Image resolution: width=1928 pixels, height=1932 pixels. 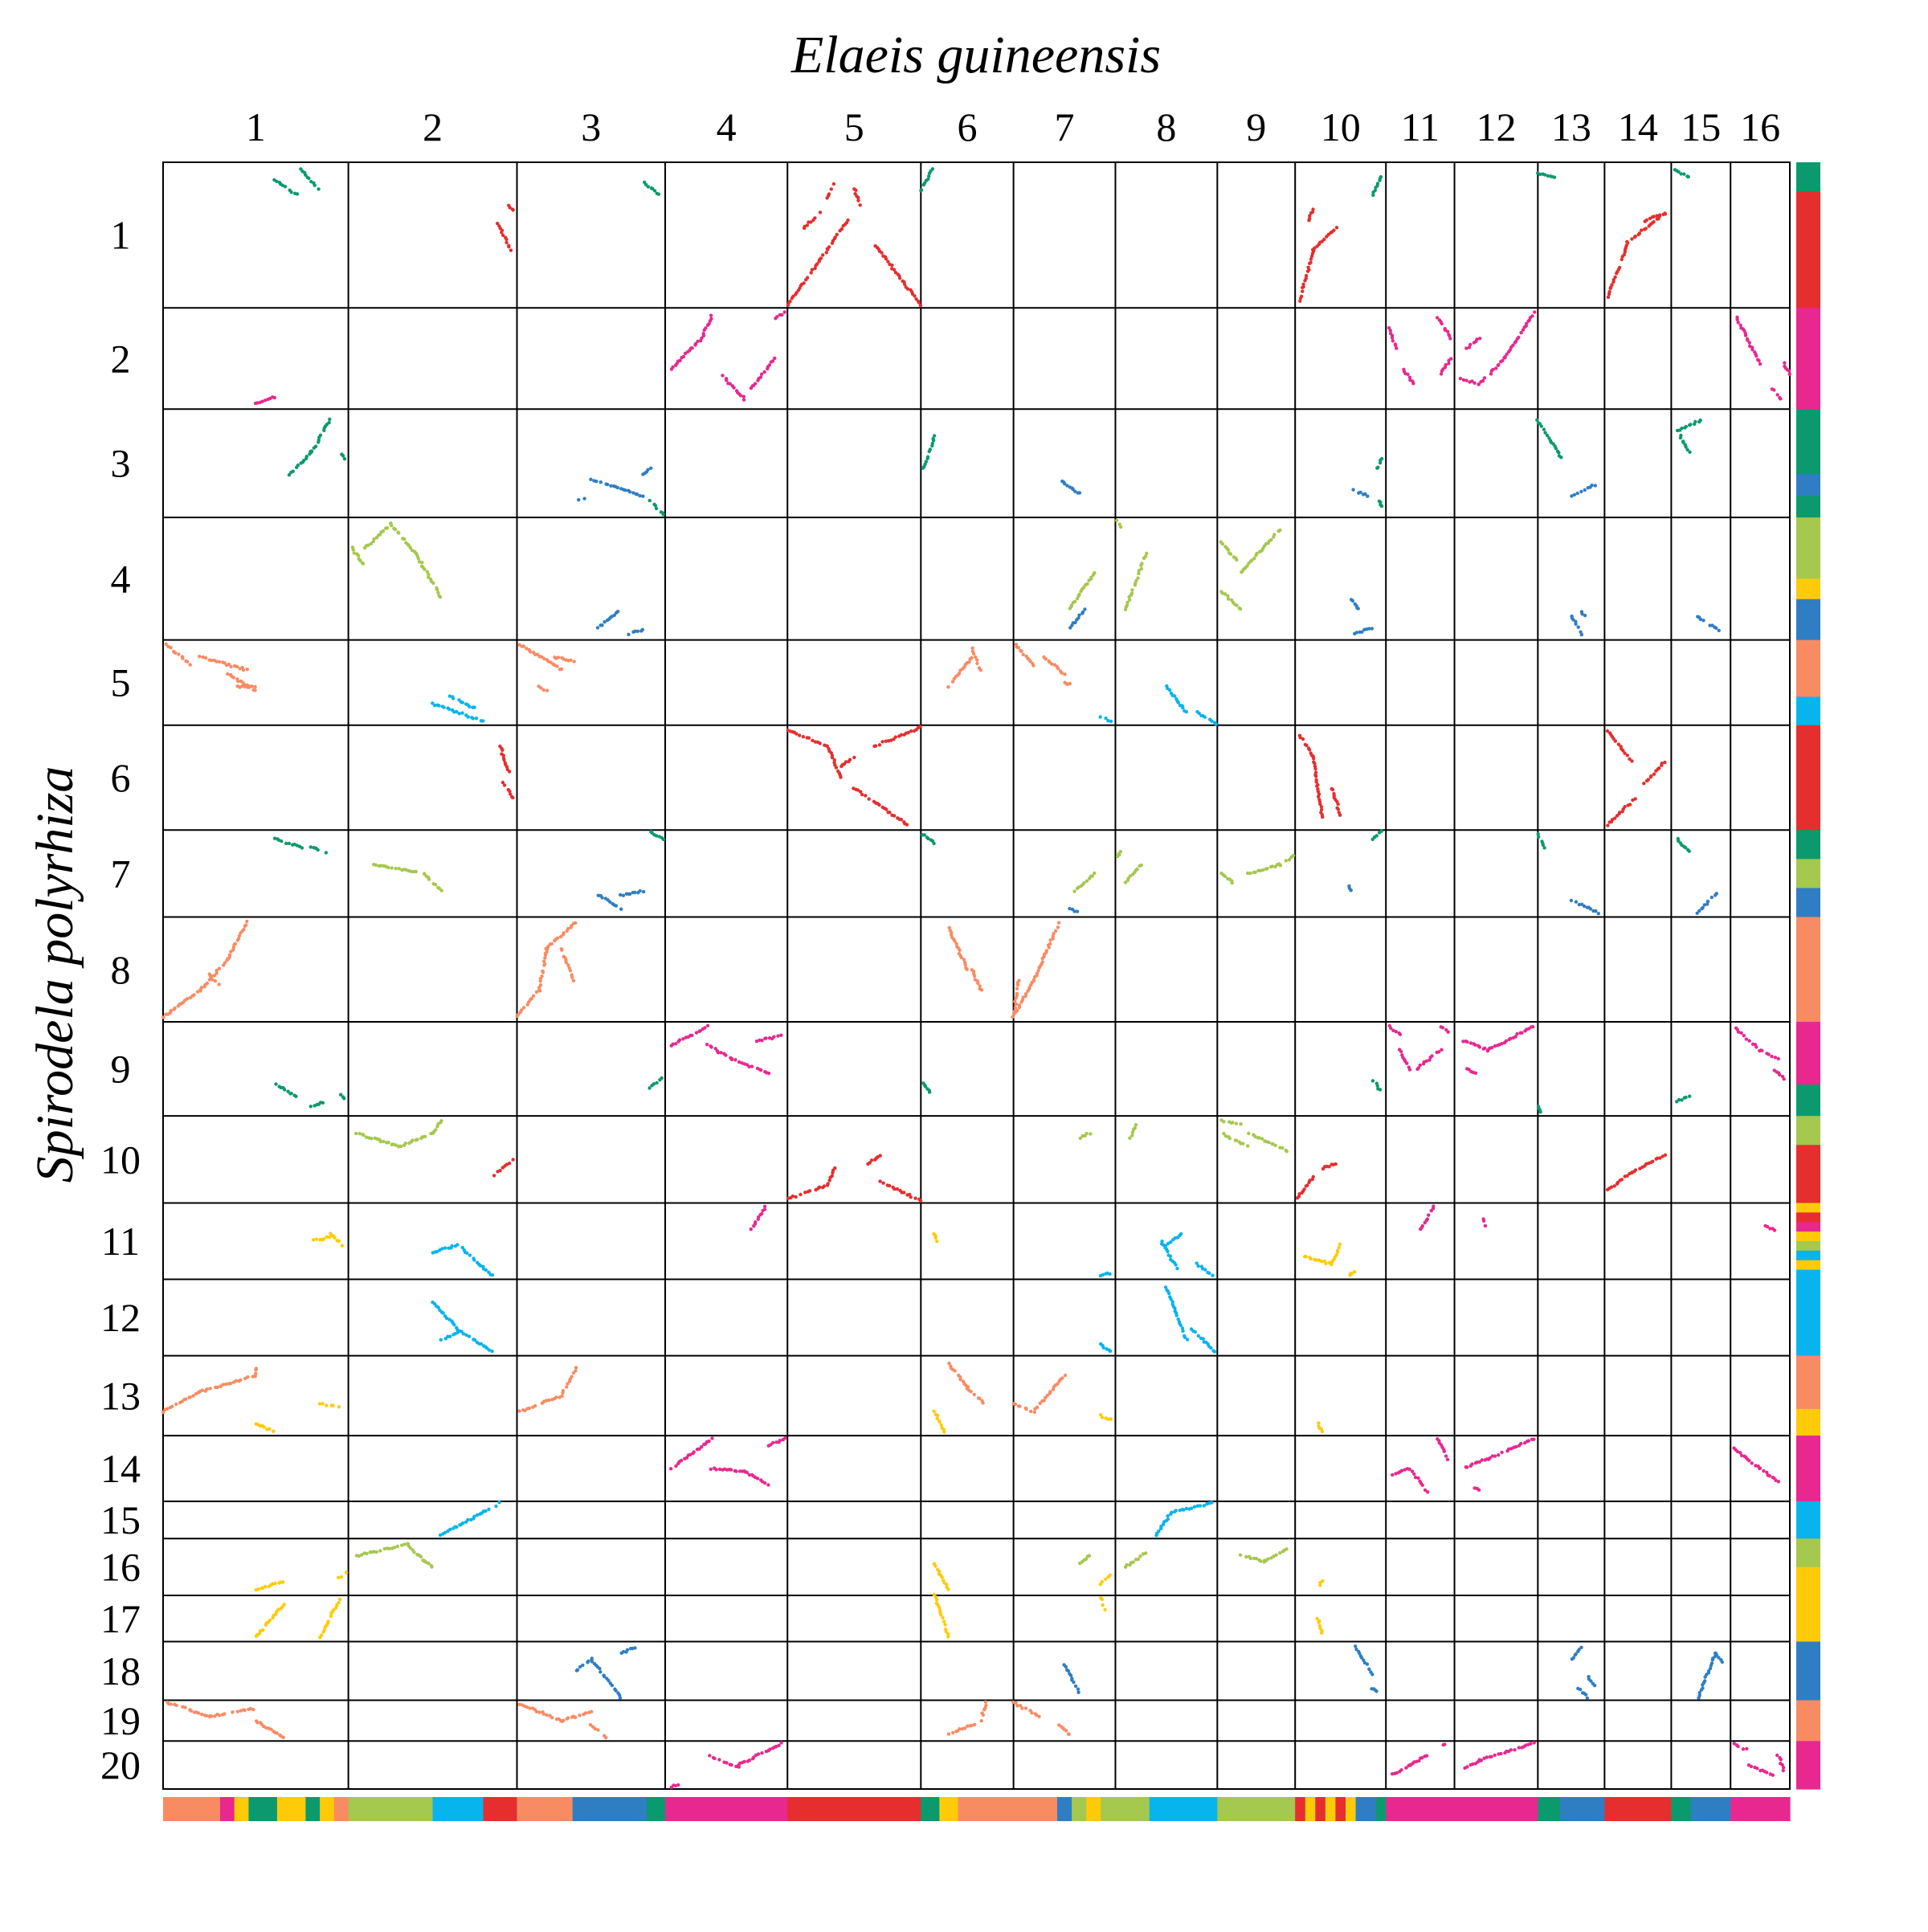 I want to click on x-tick-label: 15, so click(x=1701, y=127).